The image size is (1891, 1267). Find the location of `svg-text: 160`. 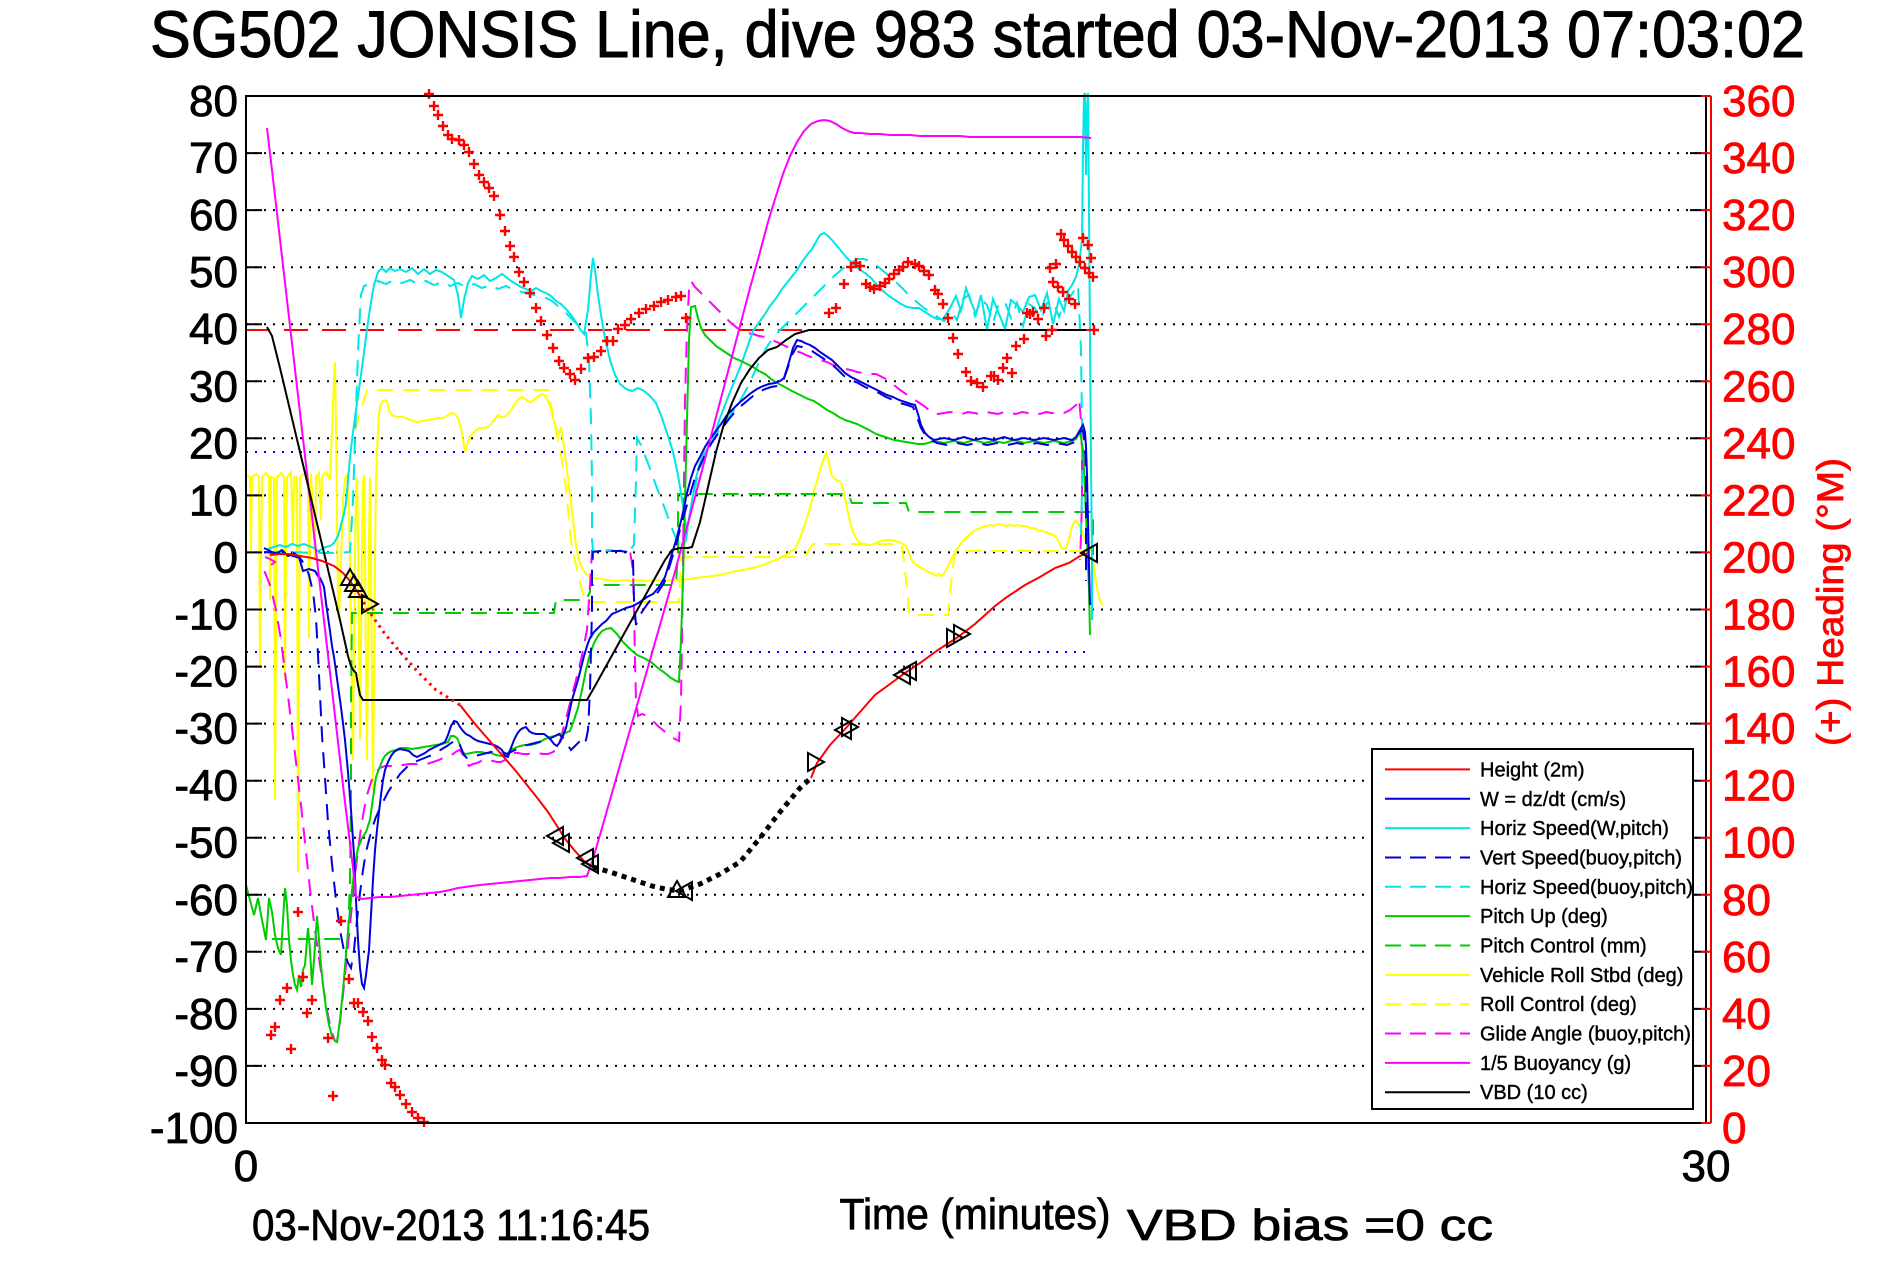

svg-text: 160 is located at coordinates (1758, 672).